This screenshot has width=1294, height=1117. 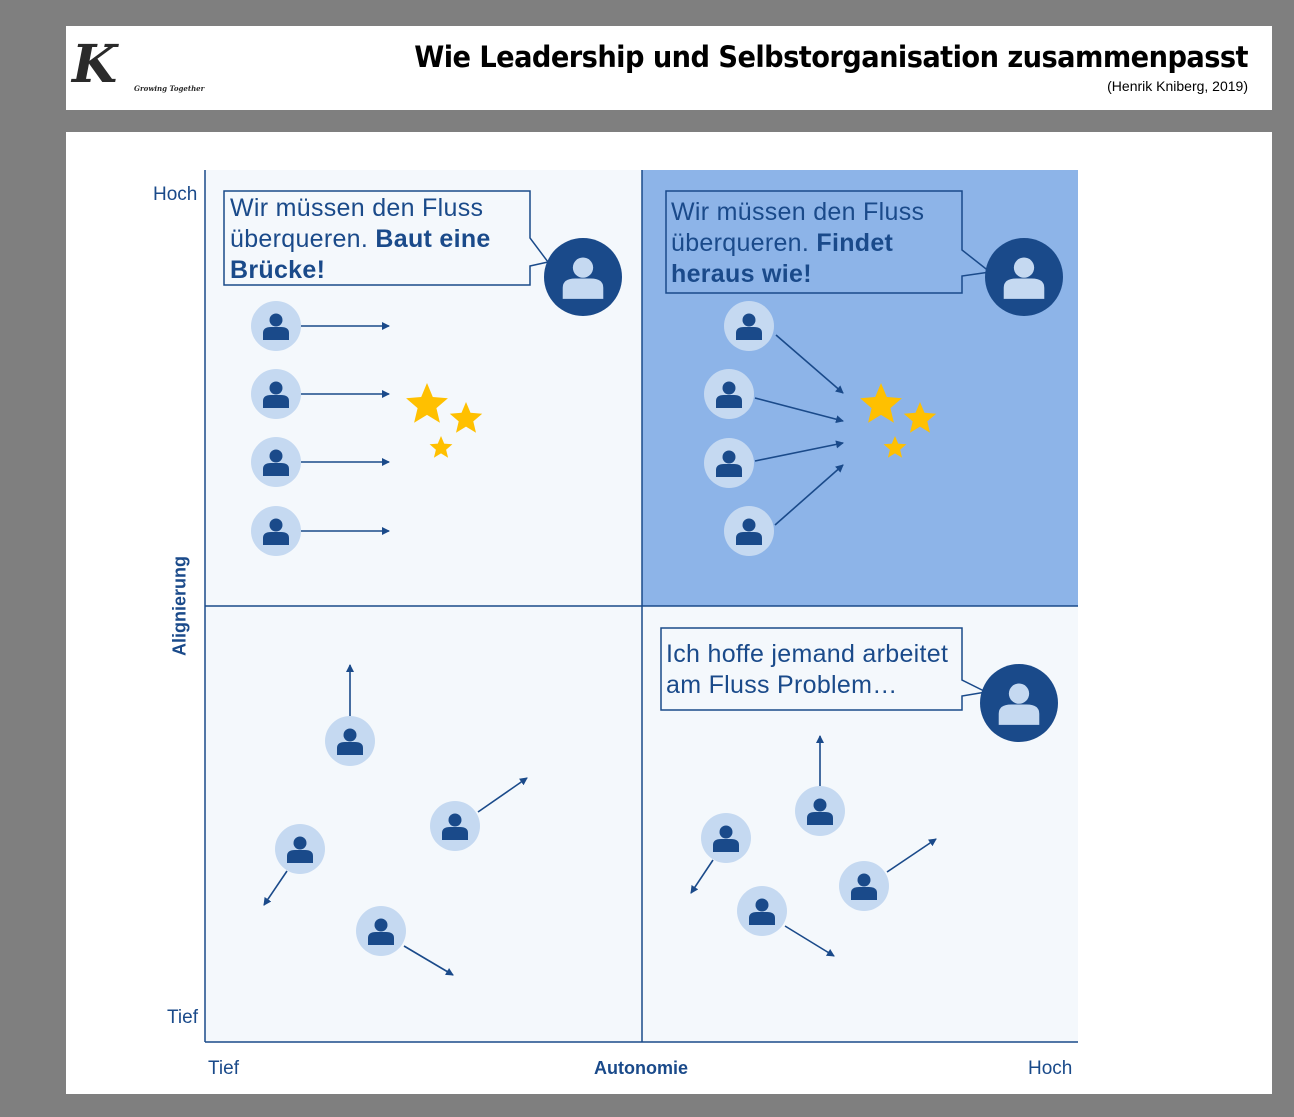 What do you see at coordinates (223, 1068) in the screenshot?
I see `x-axis-low-label: Tief` at bounding box center [223, 1068].